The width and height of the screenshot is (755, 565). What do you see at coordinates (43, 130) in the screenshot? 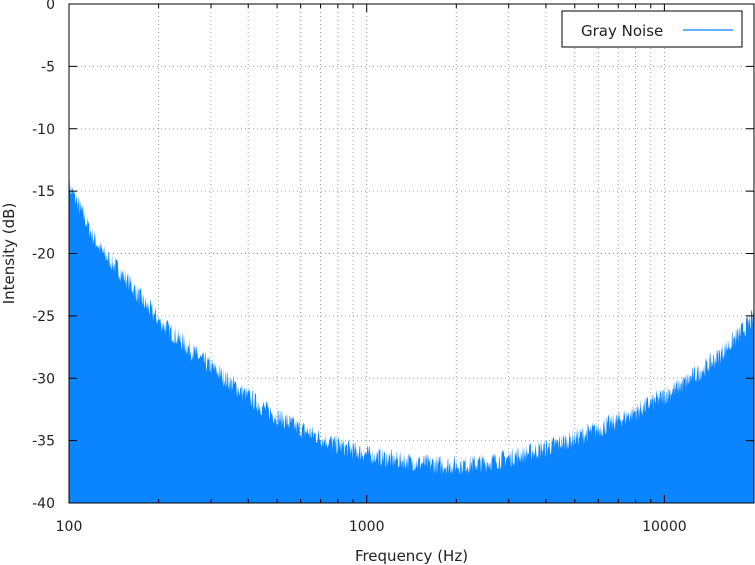
I see `y-tick-label: -10` at bounding box center [43, 130].